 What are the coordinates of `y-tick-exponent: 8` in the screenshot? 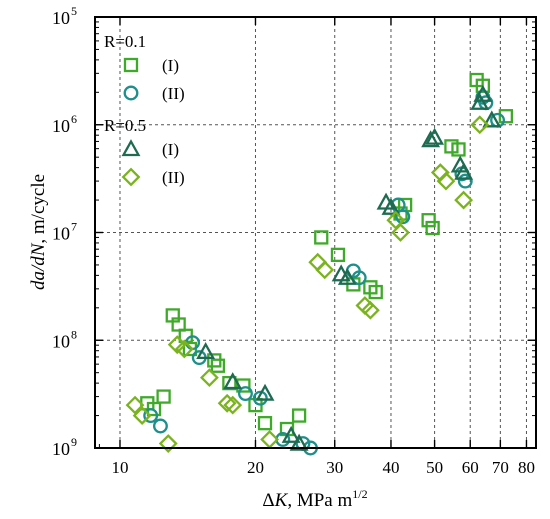 It's located at (74, 334).